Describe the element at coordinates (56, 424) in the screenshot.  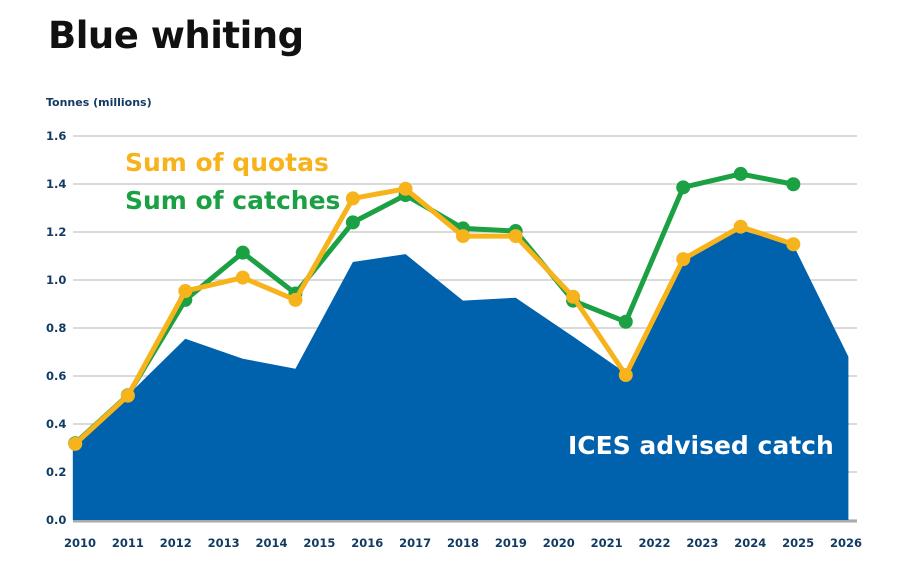
I see `y-tick-label: 0.4` at that location.